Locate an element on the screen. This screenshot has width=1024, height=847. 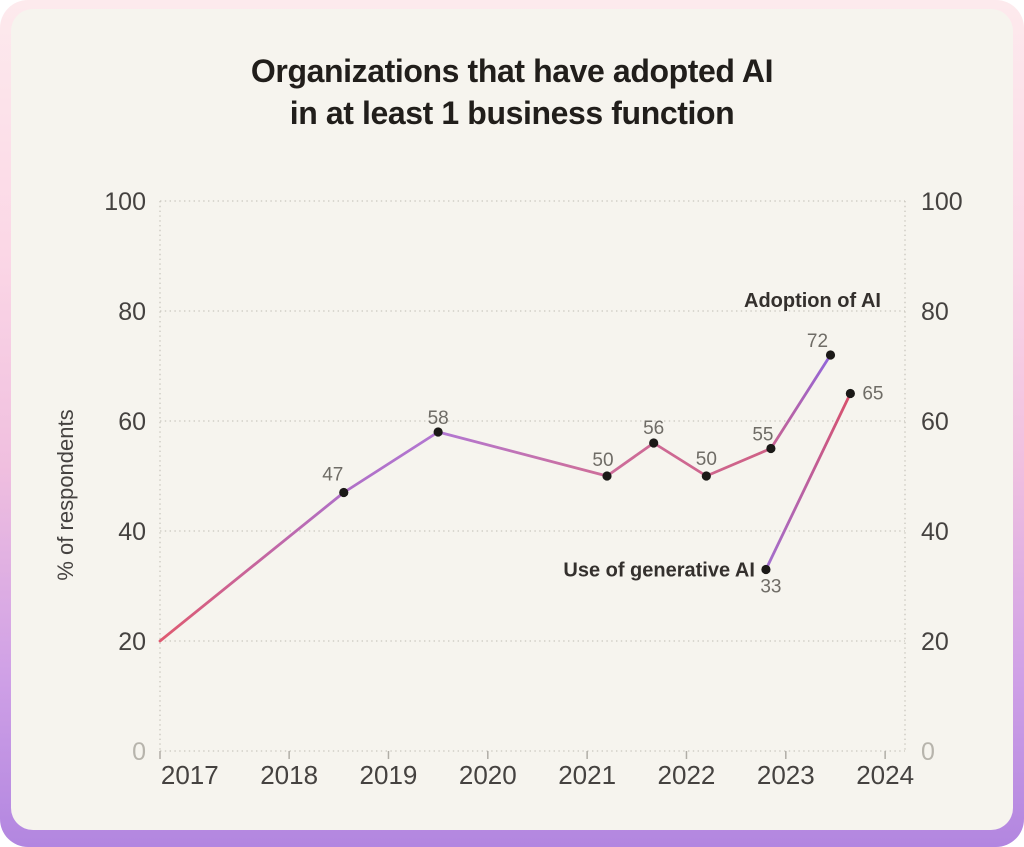
data-point-label: 56 is located at coordinates (653, 428).